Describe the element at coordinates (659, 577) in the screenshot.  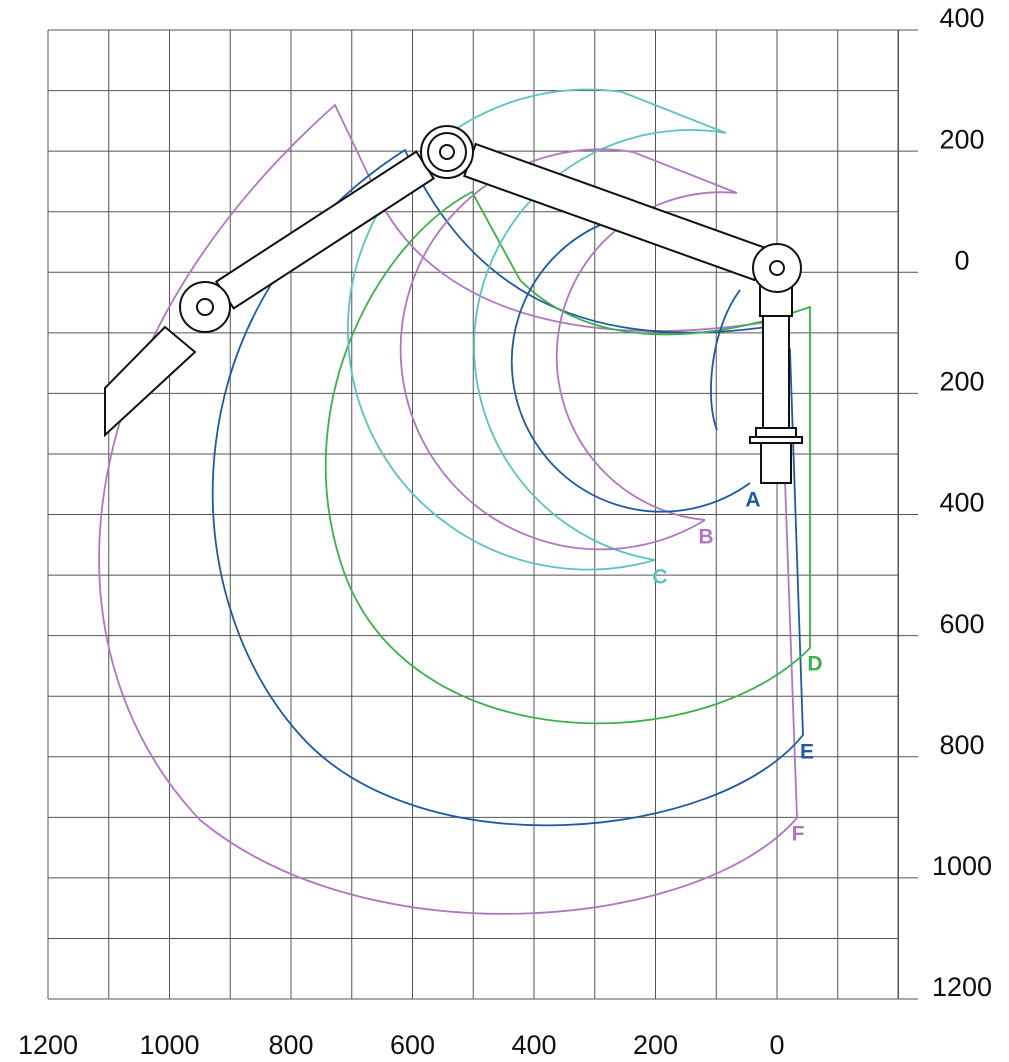
I see `curve-label: C` at that location.